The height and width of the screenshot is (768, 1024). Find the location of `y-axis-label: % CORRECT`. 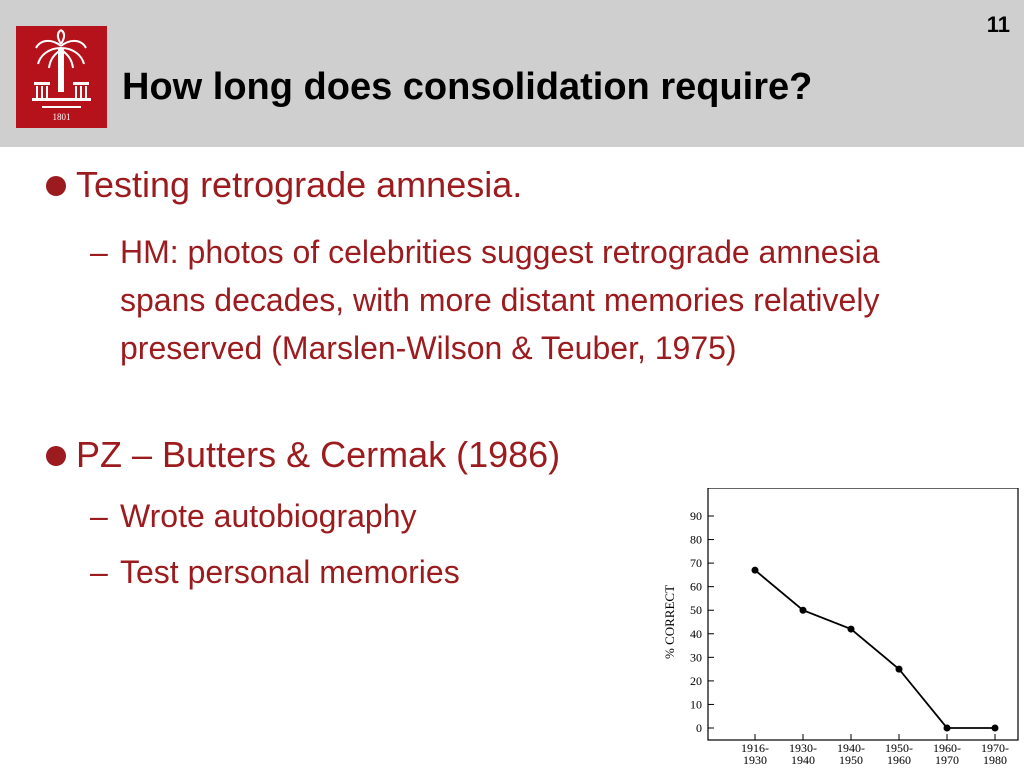

y-axis-label: % CORRECT is located at coordinates (669, 622).